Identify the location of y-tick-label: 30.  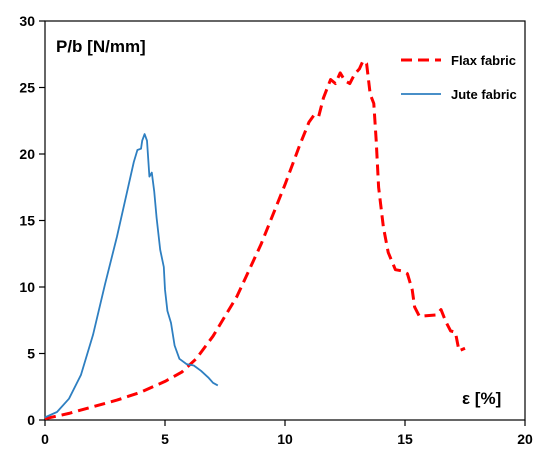
(27, 21).